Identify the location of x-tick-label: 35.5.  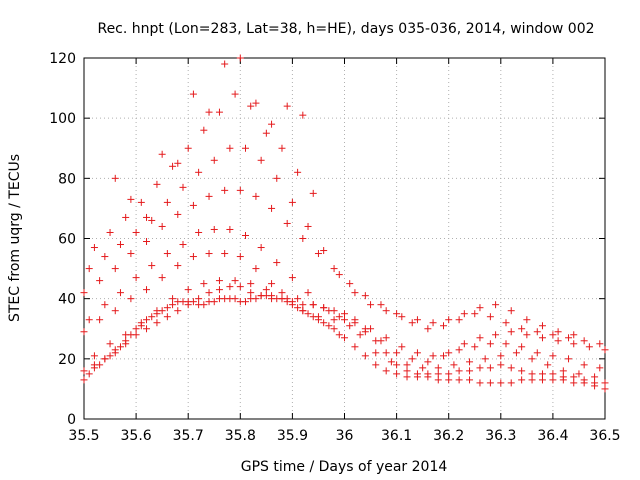
(83, 436).